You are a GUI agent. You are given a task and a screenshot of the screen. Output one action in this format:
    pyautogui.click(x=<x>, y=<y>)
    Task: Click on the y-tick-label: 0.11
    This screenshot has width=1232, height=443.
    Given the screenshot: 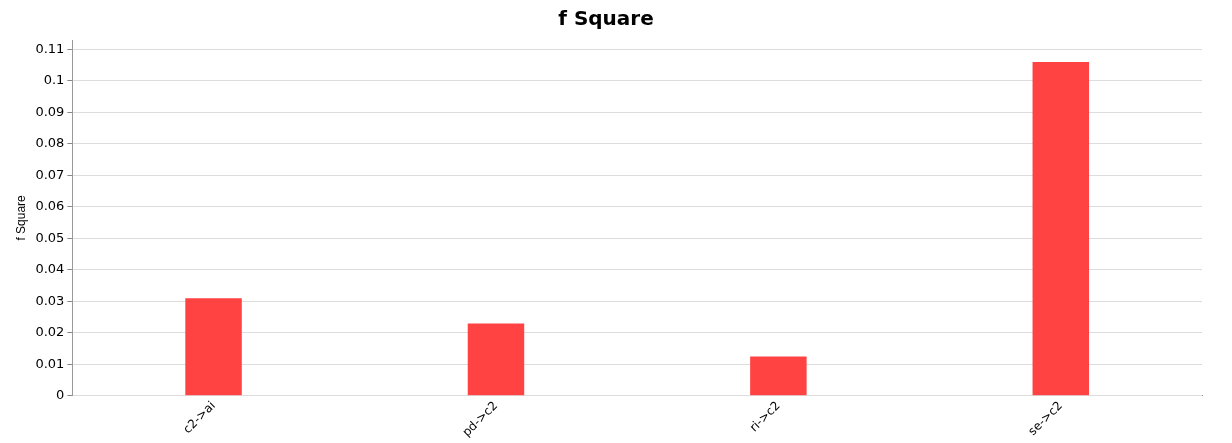 What is the action you would take?
    pyautogui.click(x=50, y=48)
    